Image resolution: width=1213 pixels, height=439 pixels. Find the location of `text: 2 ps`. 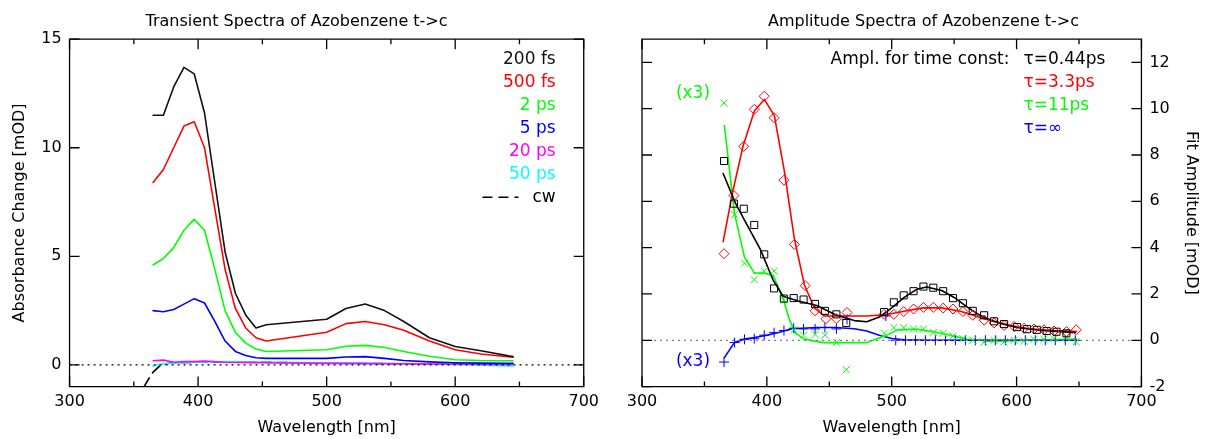

text: 2 ps is located at coordinates (537, 103).